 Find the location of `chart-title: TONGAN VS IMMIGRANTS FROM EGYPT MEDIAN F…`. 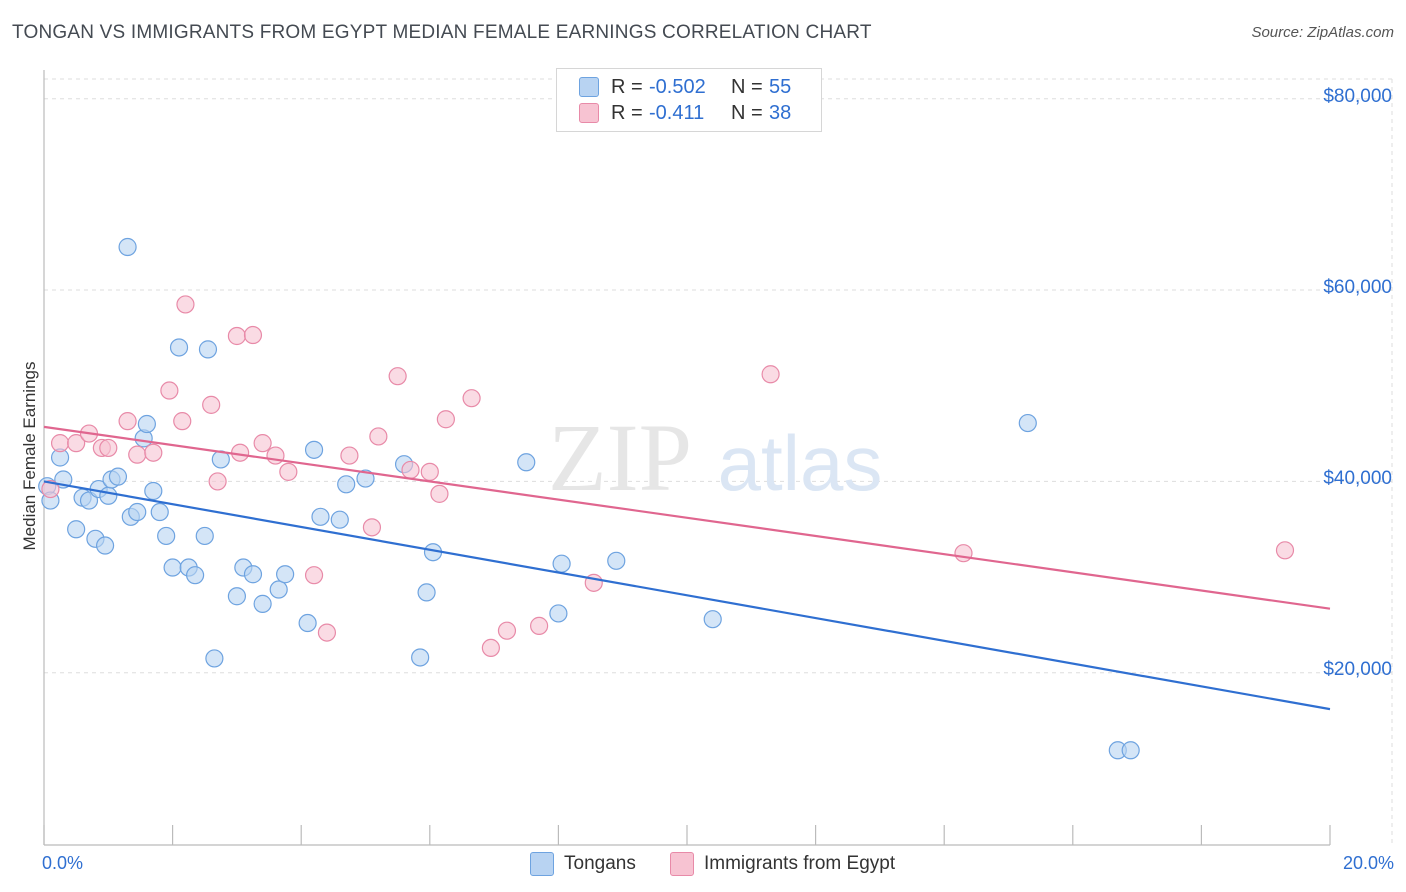

chart-title: TONGAN VS IMMIGRANTS FROM EGYPT MEDIAN F… is located at coordinates (442, 32).